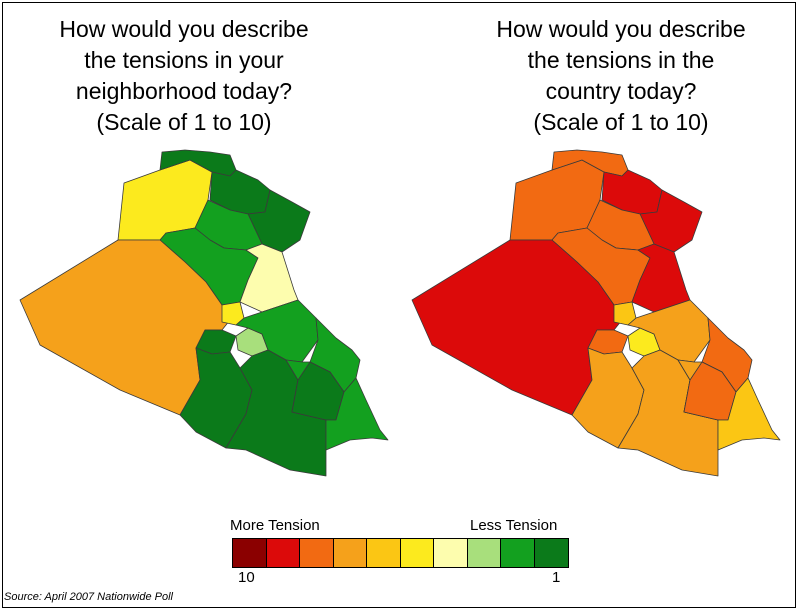 This screenshot has width=800, height=612. I want to click on source-note: Source: April 2007 Nationwide Poll, so click(88, 597).